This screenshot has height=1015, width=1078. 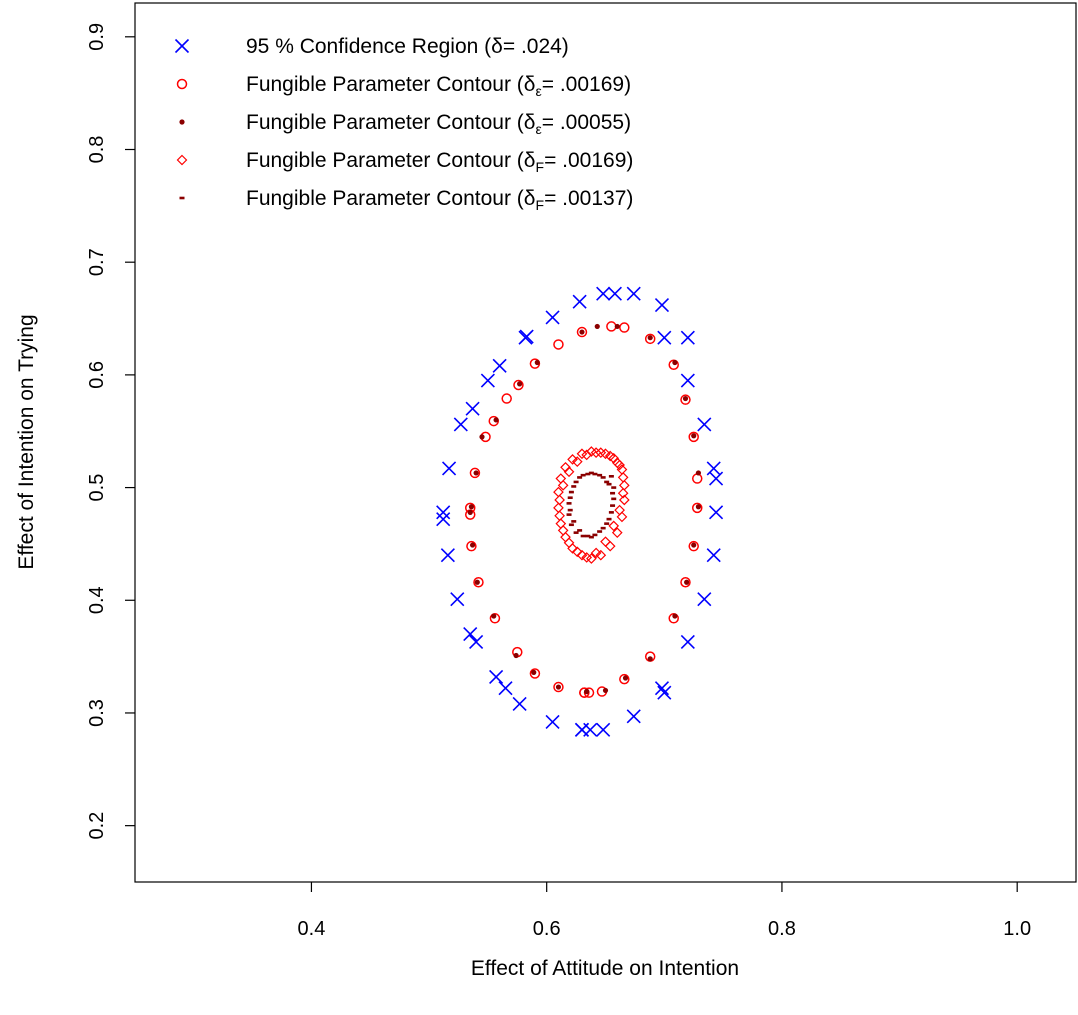 What do you see at coordinates (438, 86) in the screenshot?
I see `legend-label: Fungible Parameter Contour (δε= .00169)` at bounding box center [438, 86].